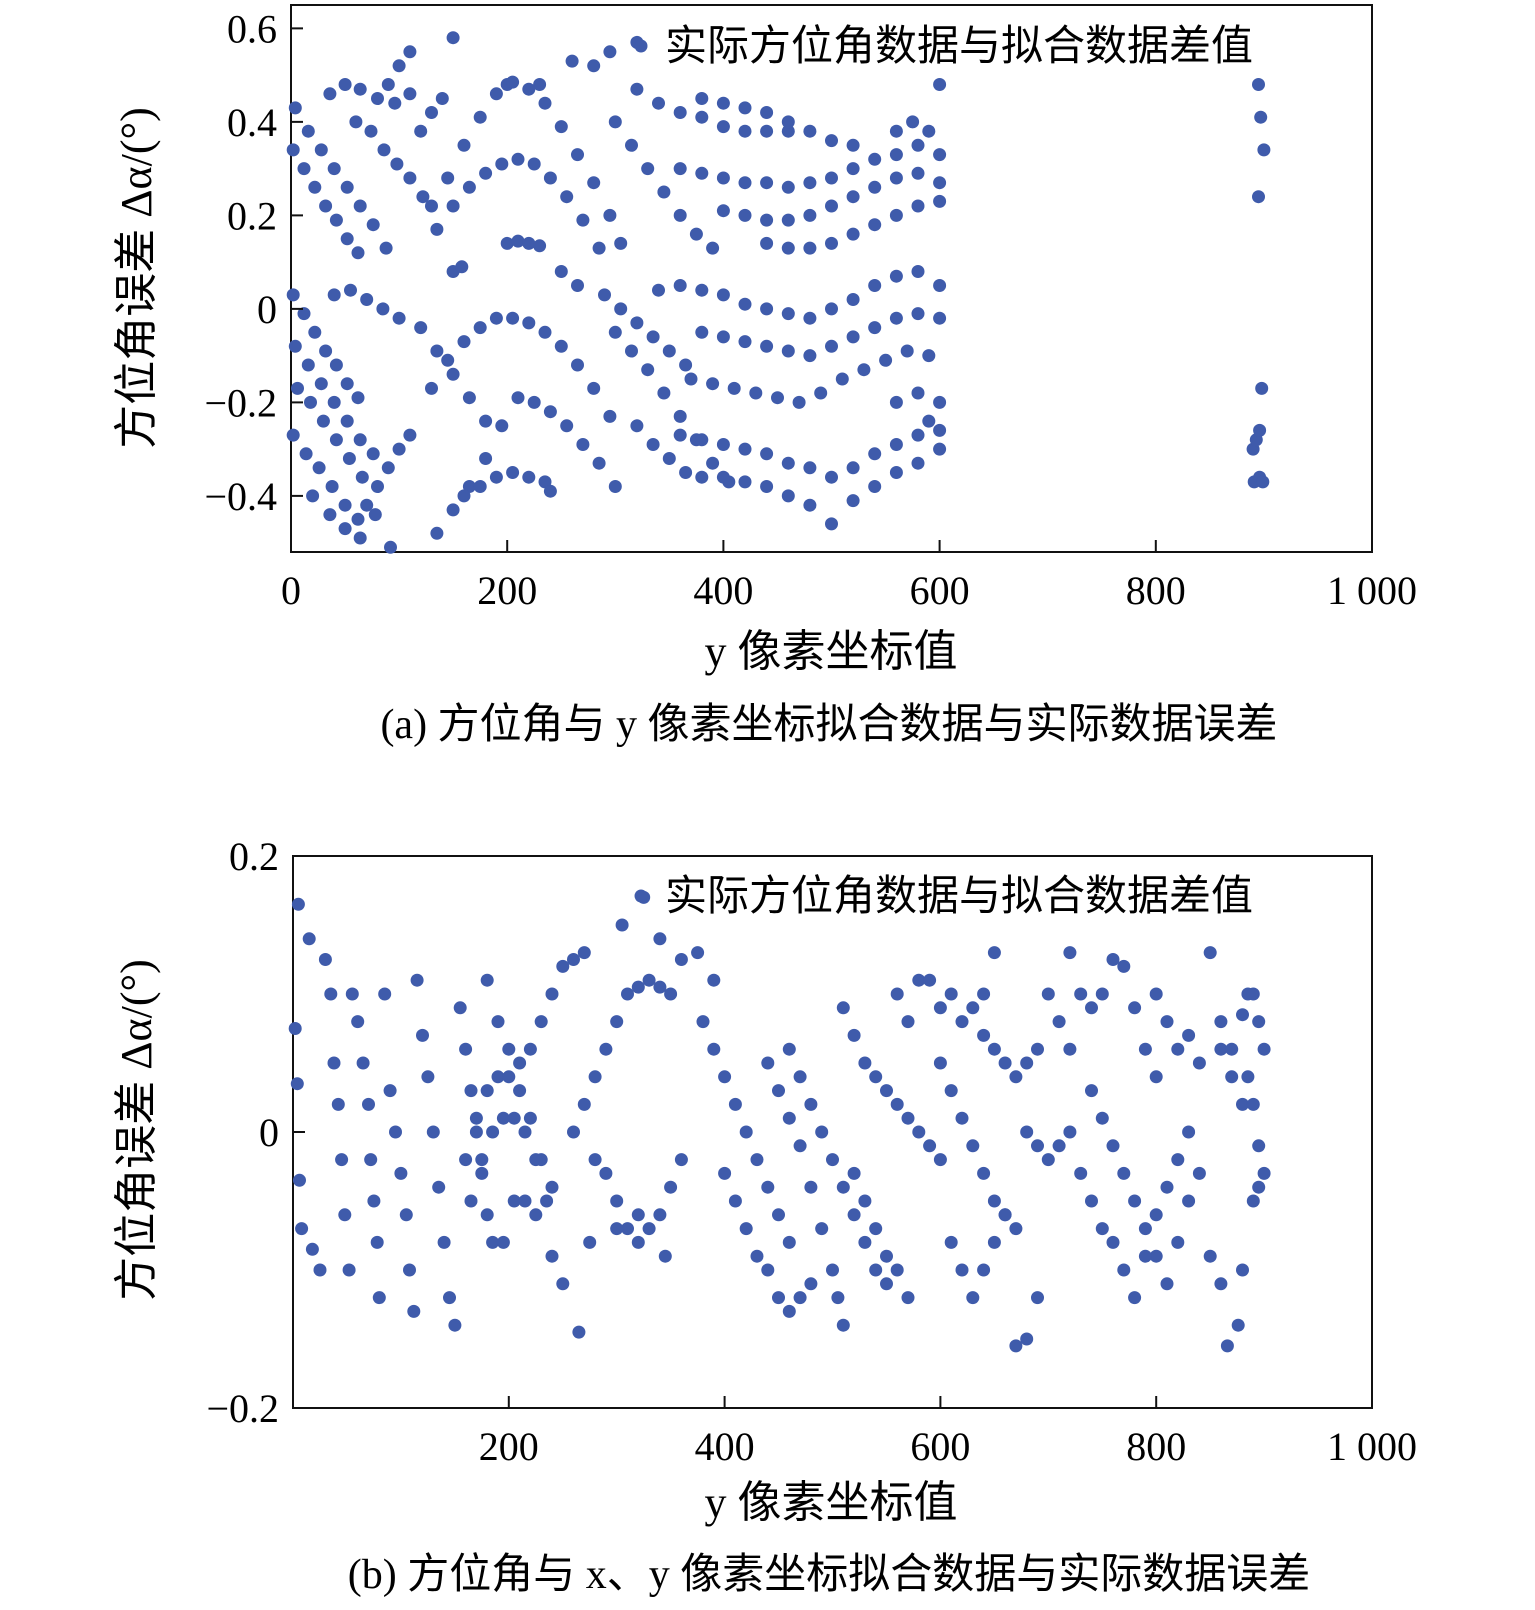  What do you see at coordinates (940, 590) in the screenshot?
I see `panel-a-x-tick-label: 600` at bounding box center [940, 590].